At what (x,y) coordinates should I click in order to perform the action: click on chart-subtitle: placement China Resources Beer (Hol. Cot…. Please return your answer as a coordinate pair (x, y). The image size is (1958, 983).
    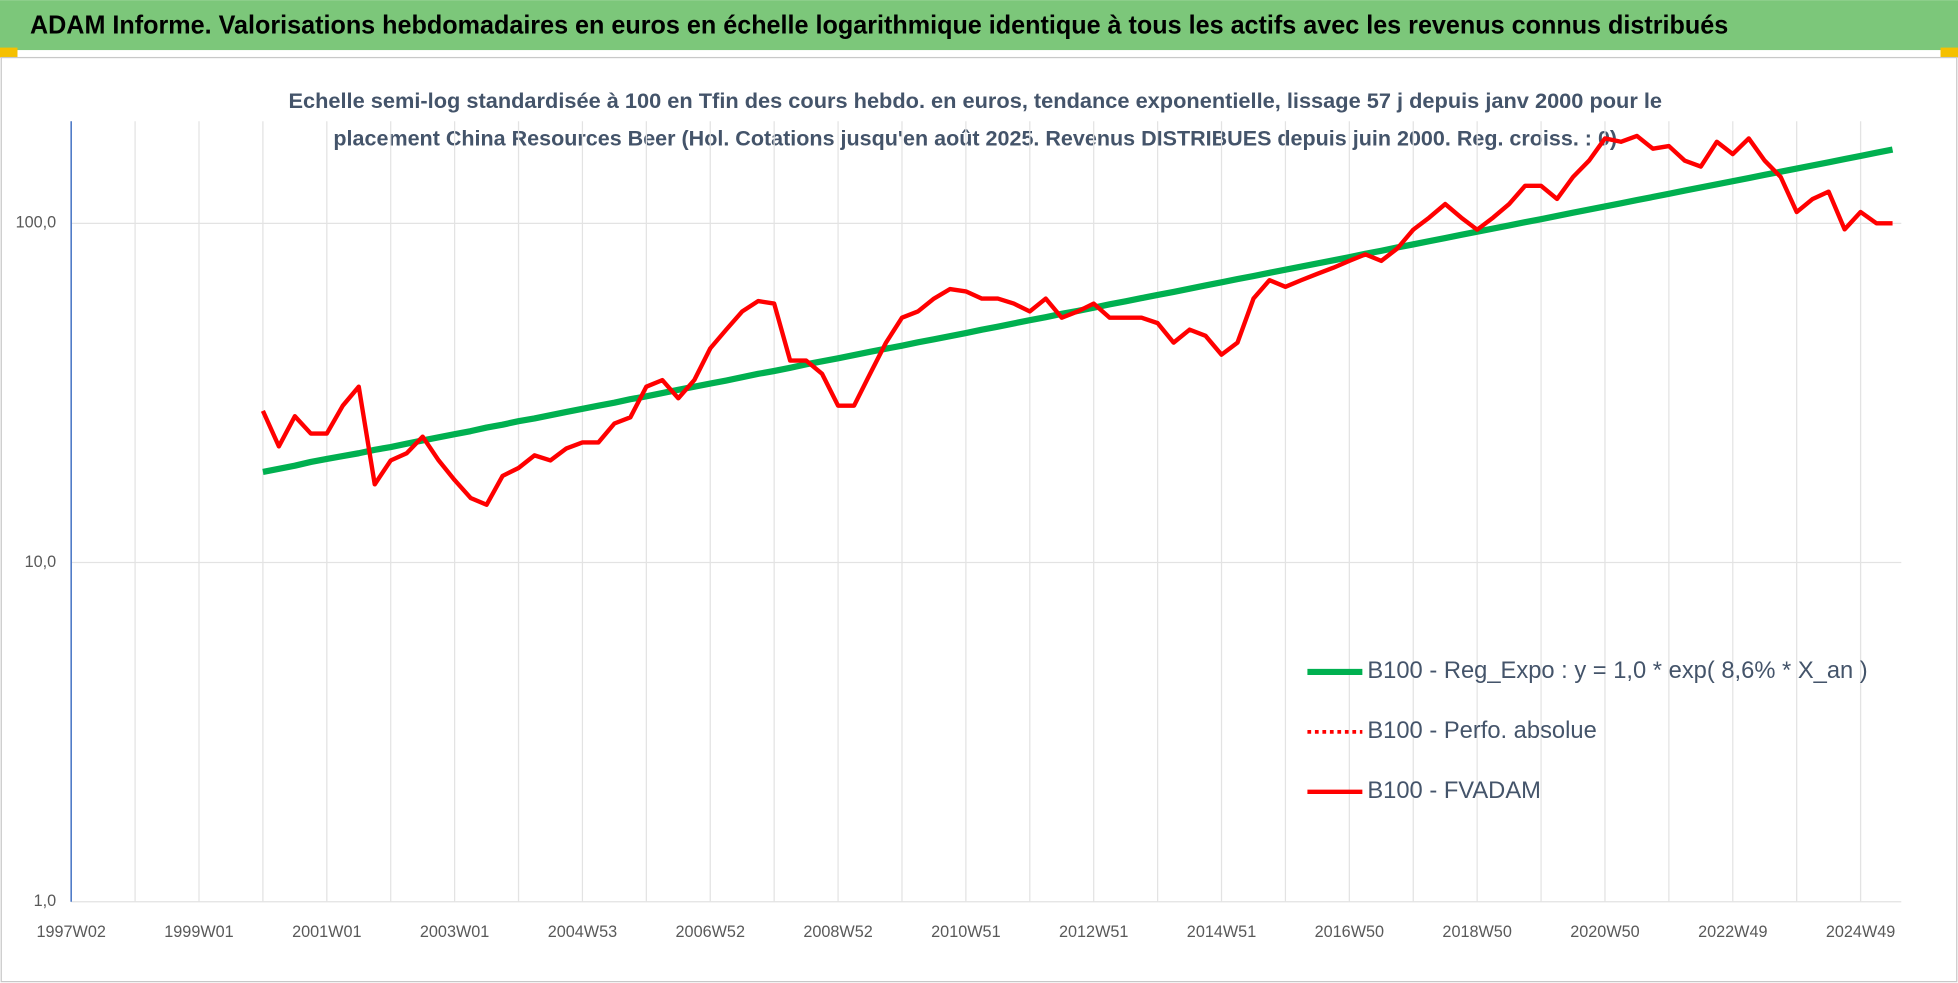
    Looking at the image, I should click on (975, 139).